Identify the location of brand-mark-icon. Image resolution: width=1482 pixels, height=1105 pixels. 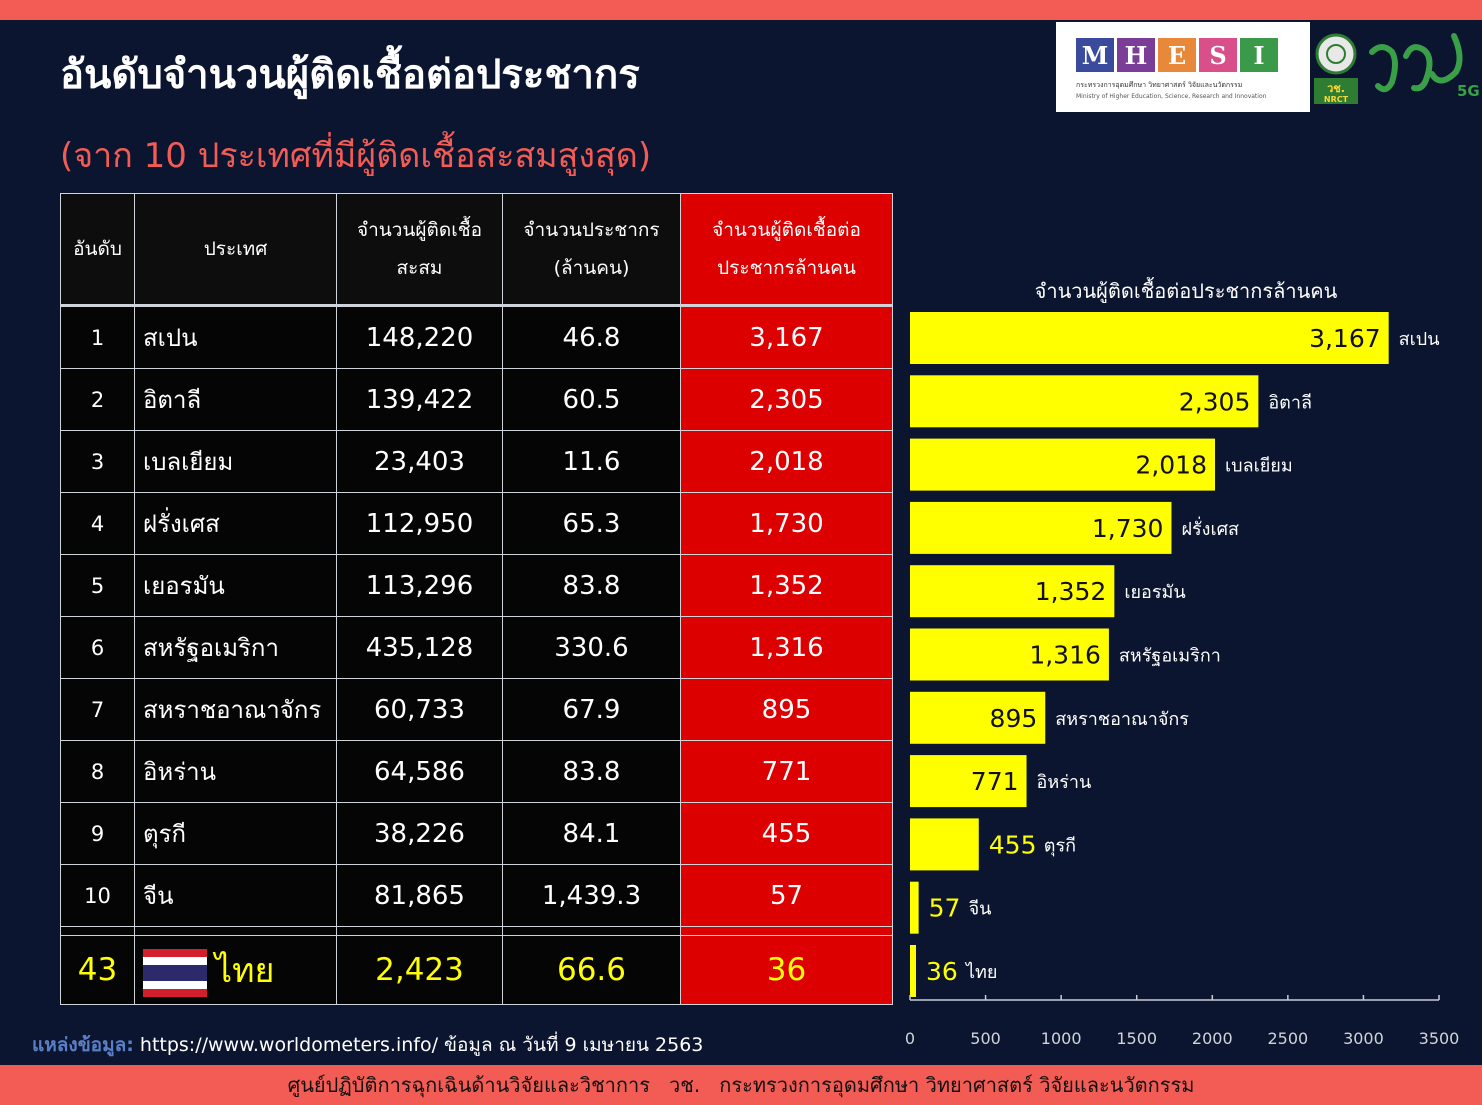
(1383, 68).